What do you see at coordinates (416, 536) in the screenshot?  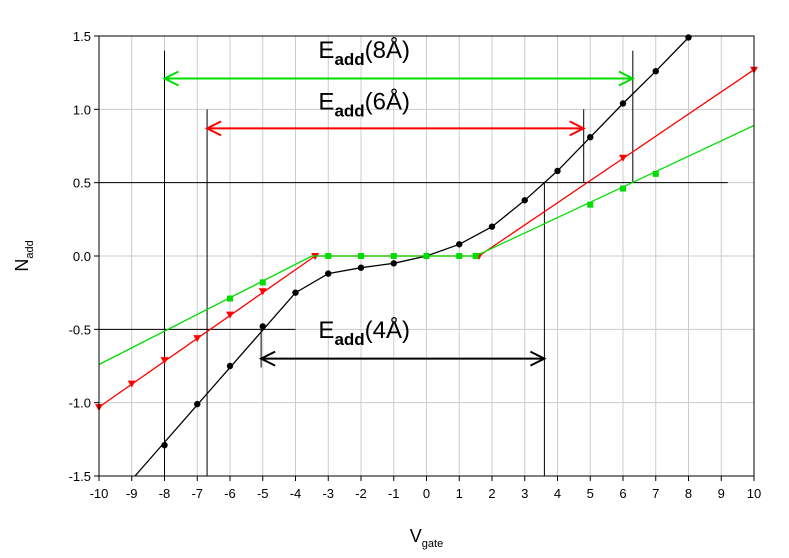 I see `x-axis-label-base: V` at bounding box center [416, 536].